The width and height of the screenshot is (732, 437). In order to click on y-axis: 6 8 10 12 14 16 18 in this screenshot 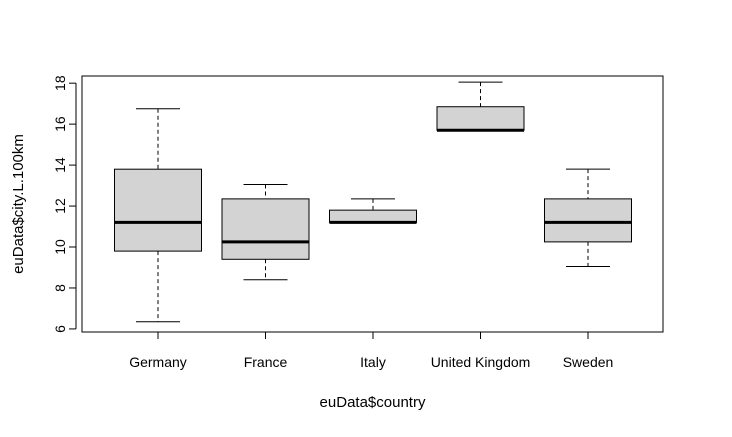, I will do `click(64, 204)`.